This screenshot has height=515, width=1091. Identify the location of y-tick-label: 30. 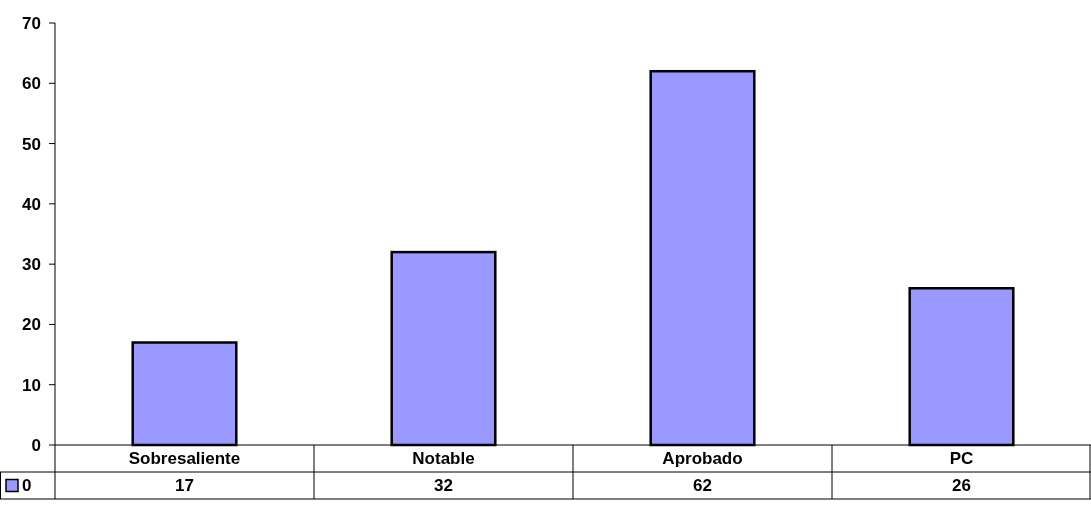
(31, 265).